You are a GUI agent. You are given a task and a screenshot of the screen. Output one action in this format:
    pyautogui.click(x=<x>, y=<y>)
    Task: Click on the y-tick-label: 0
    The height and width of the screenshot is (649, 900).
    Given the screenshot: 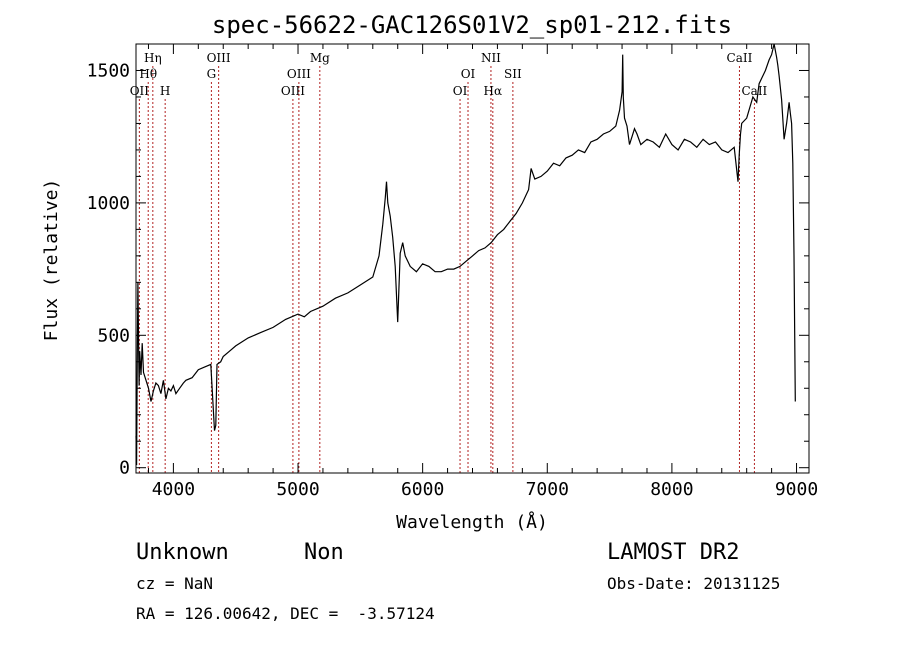 What is the action you would take?
    pyautogui.click(x=124, y=468)
    